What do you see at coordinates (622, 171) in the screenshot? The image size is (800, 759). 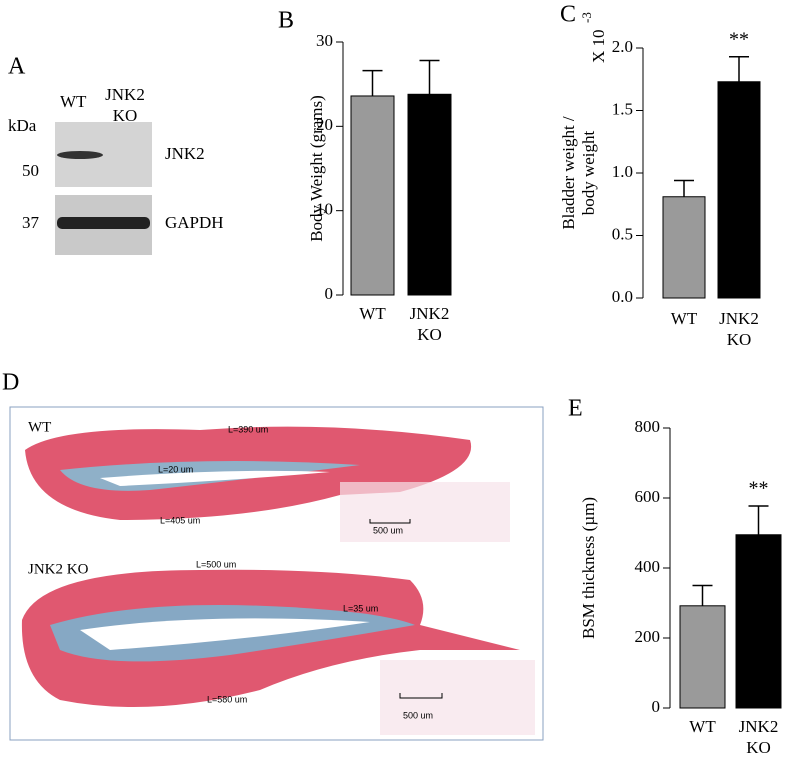 I see `y-tick-label: 1.0` at bounding box center [622, 171].